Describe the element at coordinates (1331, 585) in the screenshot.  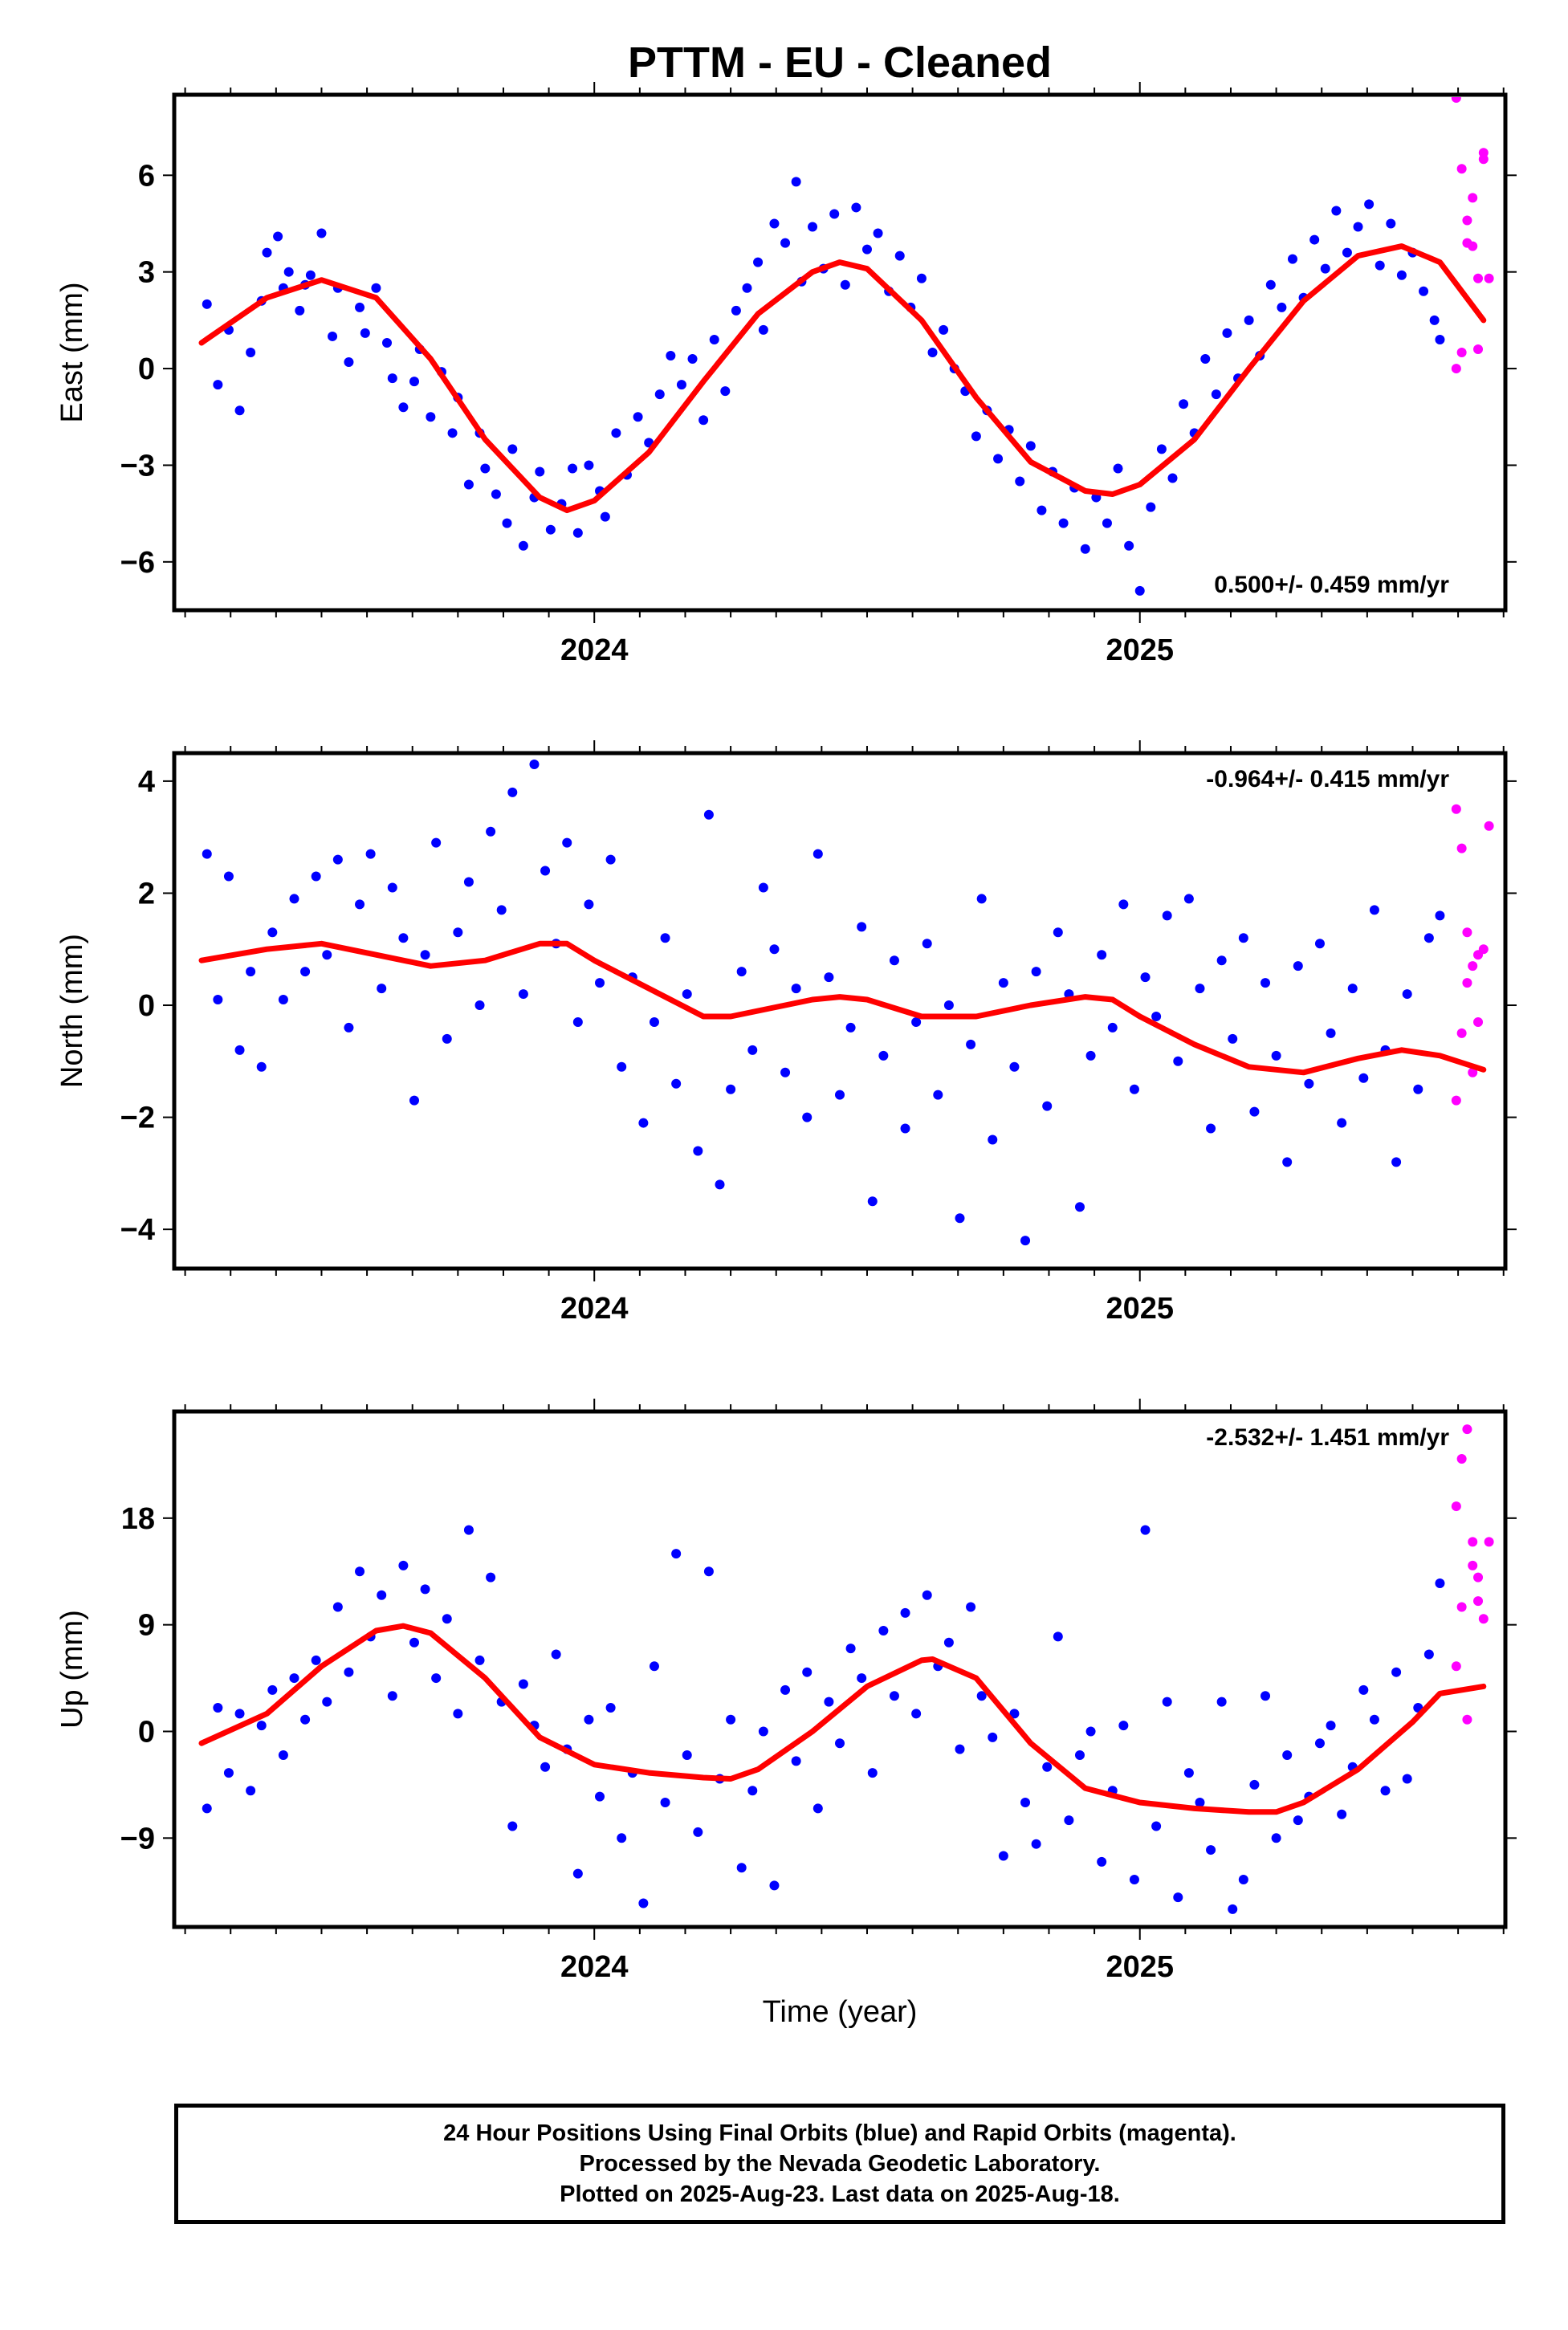
I see `east-rate-label: 0.500+/- 0.459 mm/yr` at that location.